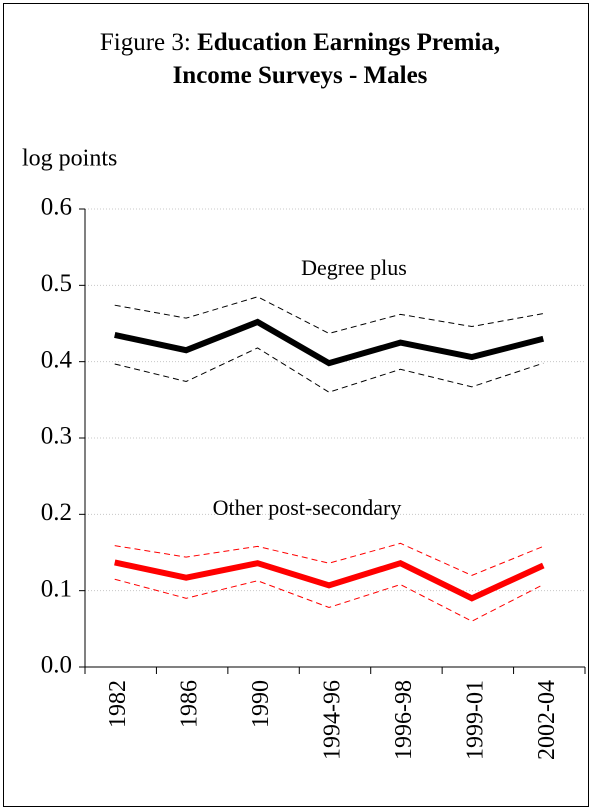  I want to click on x-tick-label: 2002-04, so click(547, 720).